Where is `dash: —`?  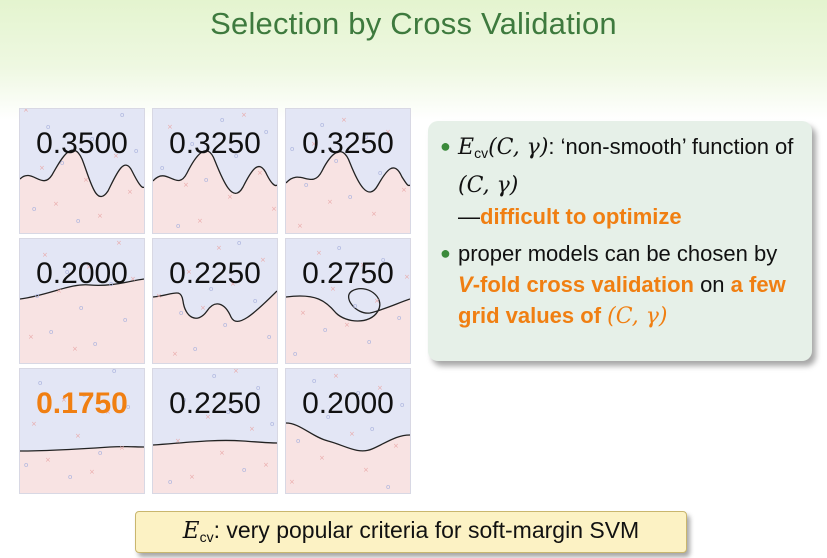
dash: — is located at coordinates (469, 216).